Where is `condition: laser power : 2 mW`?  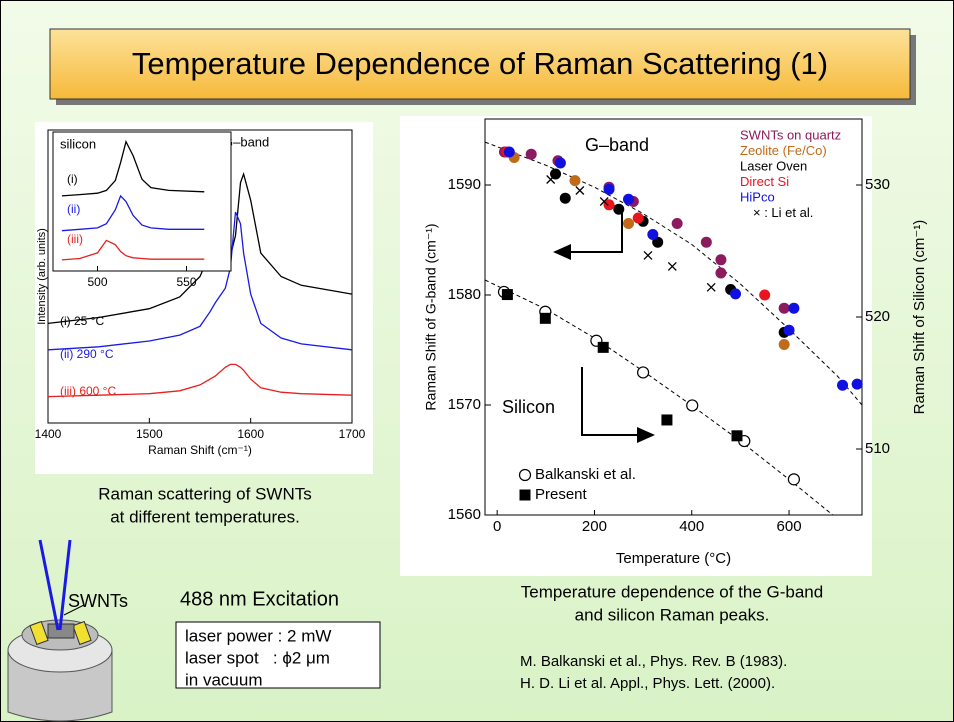 condition: laser power : 2 mW is located at coordinates (258, 635).